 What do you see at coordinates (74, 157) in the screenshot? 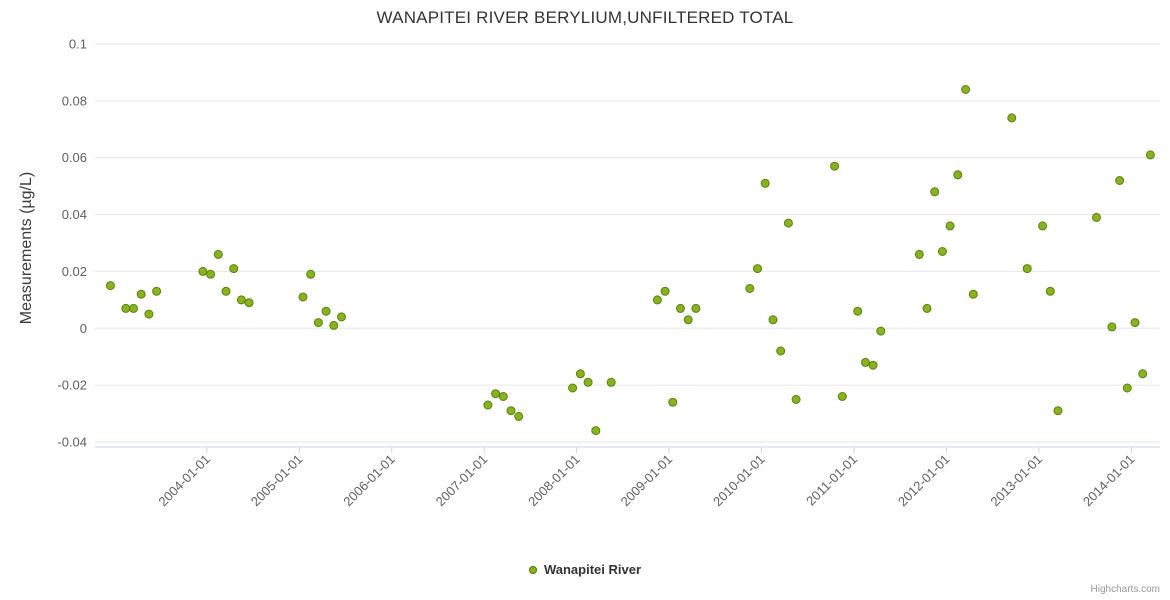
I see `y-tick-label: 0.06` at bounding box center [74, 157].